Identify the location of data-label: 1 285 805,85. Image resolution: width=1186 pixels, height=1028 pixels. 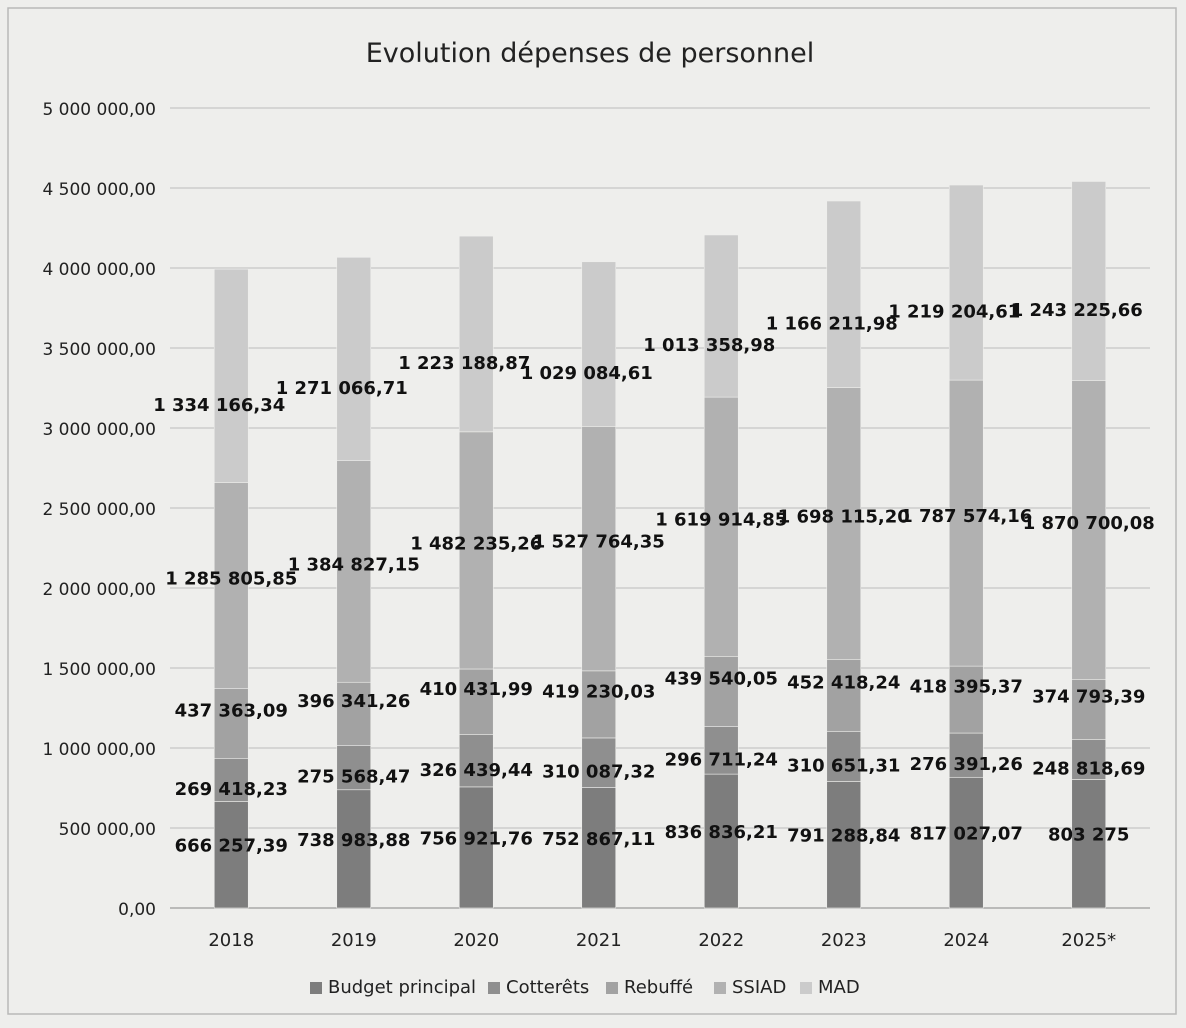
(231, 578).